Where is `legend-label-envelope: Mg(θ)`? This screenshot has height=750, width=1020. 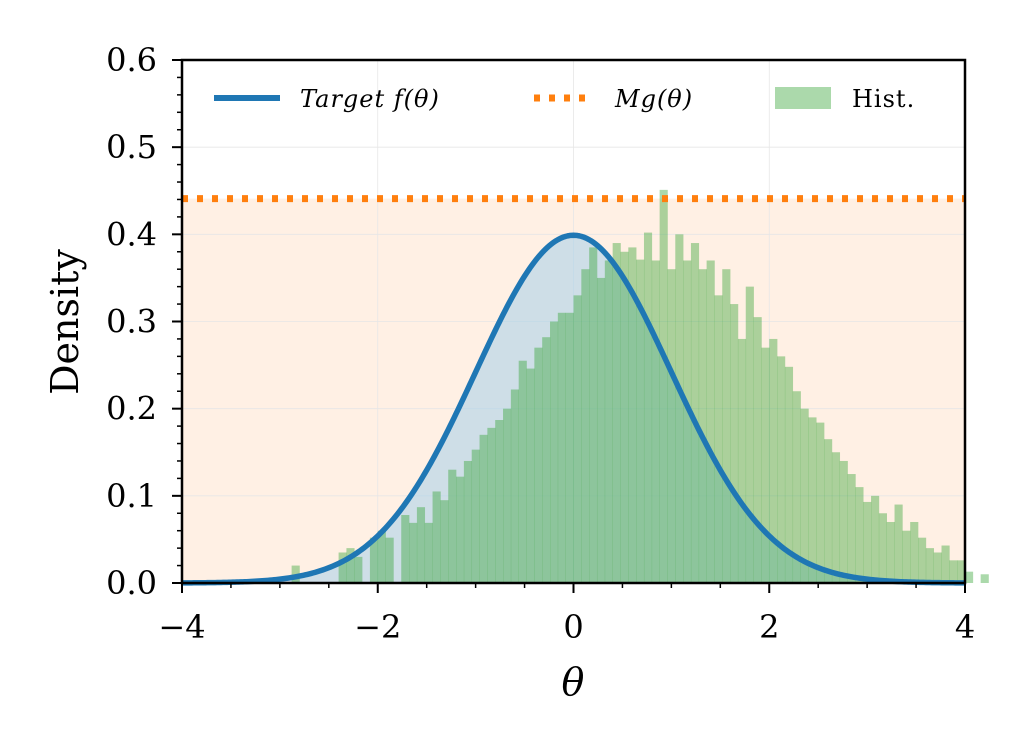 legend-label-envelope: Mg(θ) is located at coordinates (653, 99).